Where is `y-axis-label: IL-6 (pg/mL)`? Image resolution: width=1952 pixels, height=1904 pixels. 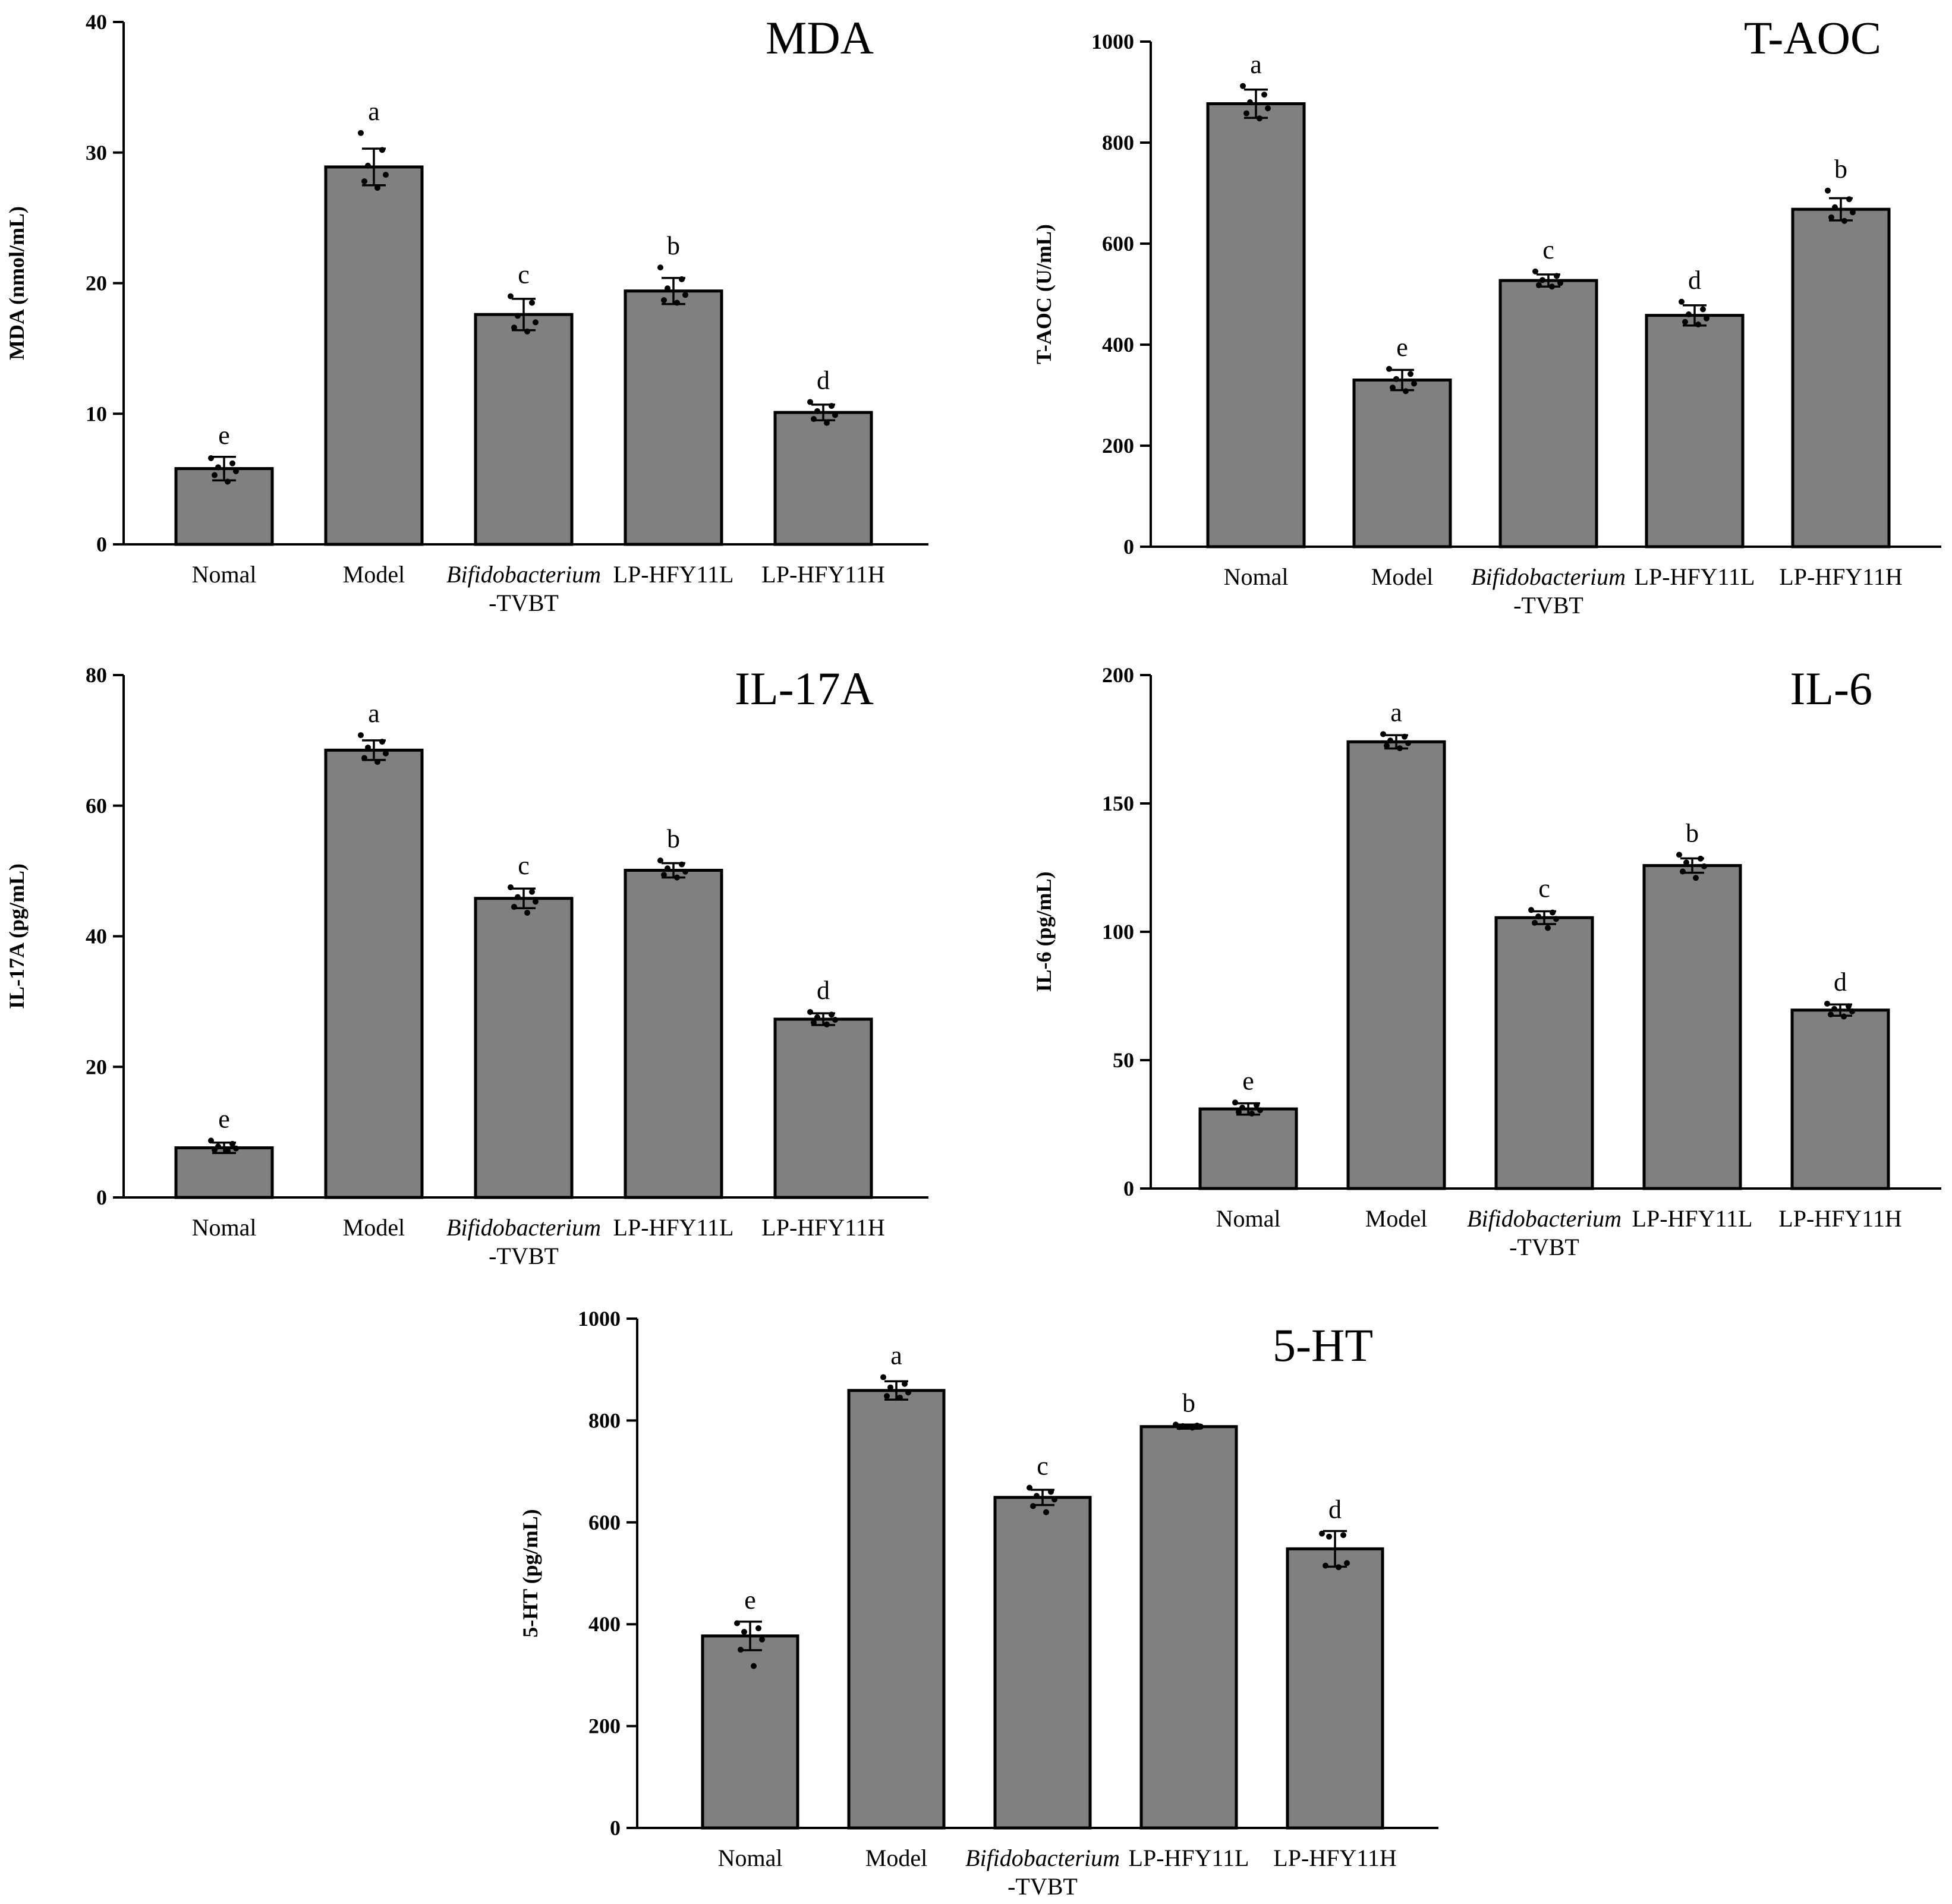
y-axis-label: IL-6 (pg/mL) is located at coordinates (1044, 931).